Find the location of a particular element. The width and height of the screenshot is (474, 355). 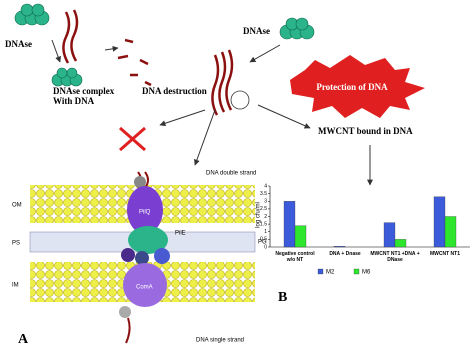

label: OM is located at coordinates (17, 206).